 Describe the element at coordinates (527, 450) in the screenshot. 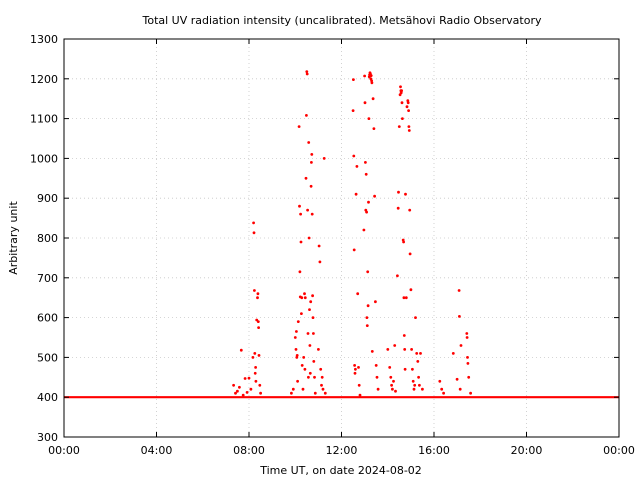

I see `x-tick-label: 20:00` at that location.